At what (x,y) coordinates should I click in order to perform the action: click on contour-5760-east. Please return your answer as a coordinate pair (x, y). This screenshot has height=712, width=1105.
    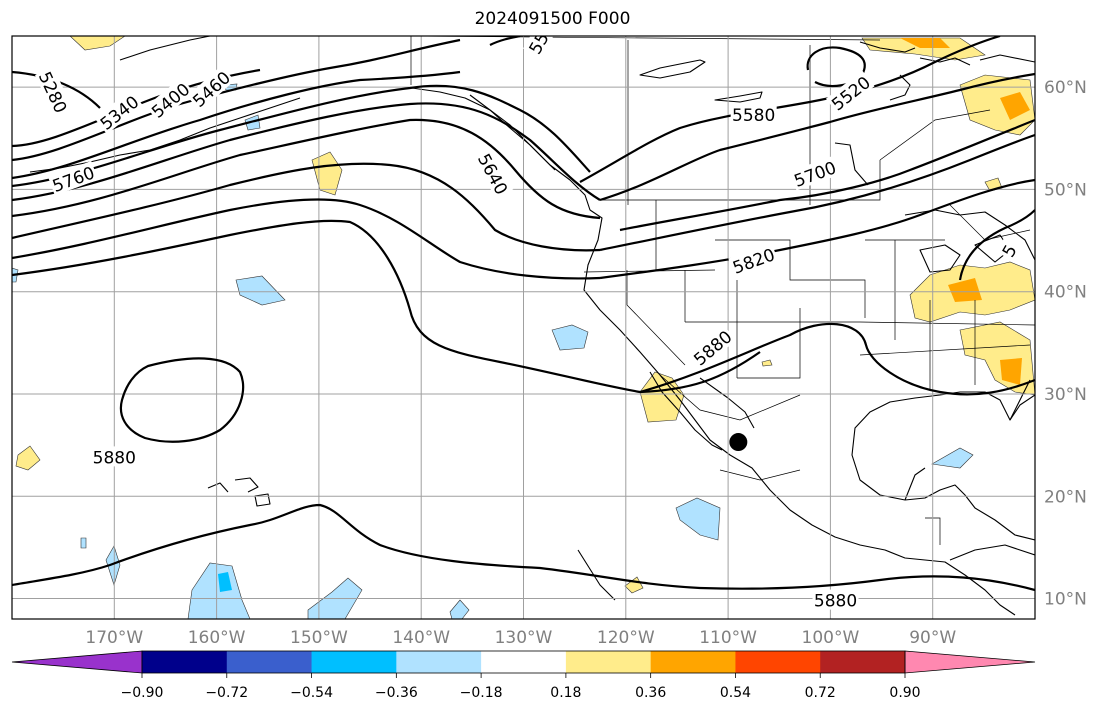
    Looking at the image, I should click on (817, 192).